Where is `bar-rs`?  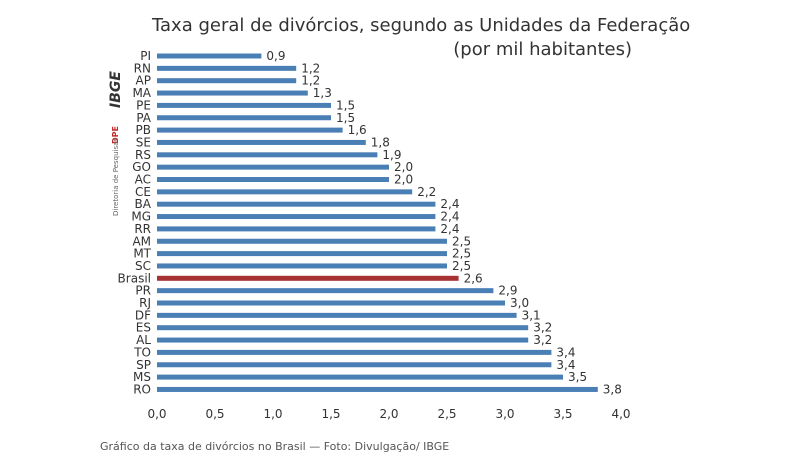 bar-rs is located at coordinates (267, 155).